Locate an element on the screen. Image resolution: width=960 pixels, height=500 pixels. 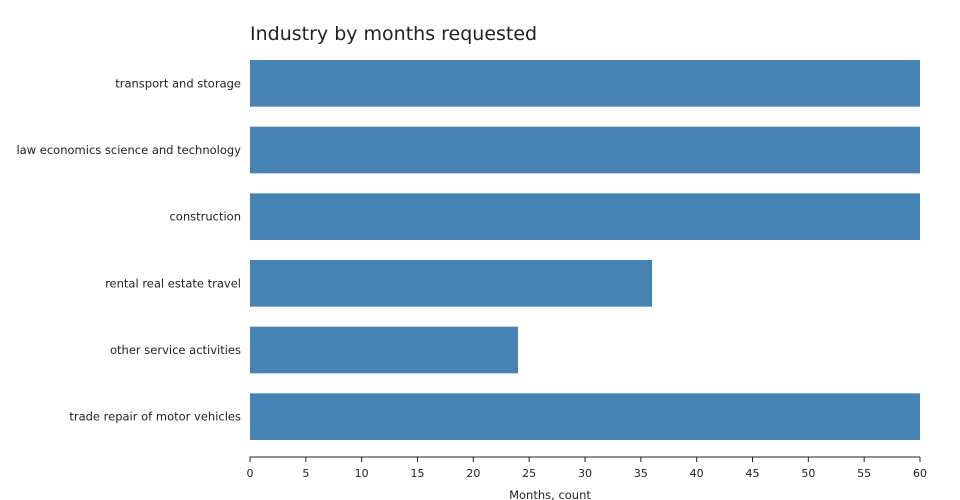
x-tick-label-8: 40 is located at coordinates (697, 473).